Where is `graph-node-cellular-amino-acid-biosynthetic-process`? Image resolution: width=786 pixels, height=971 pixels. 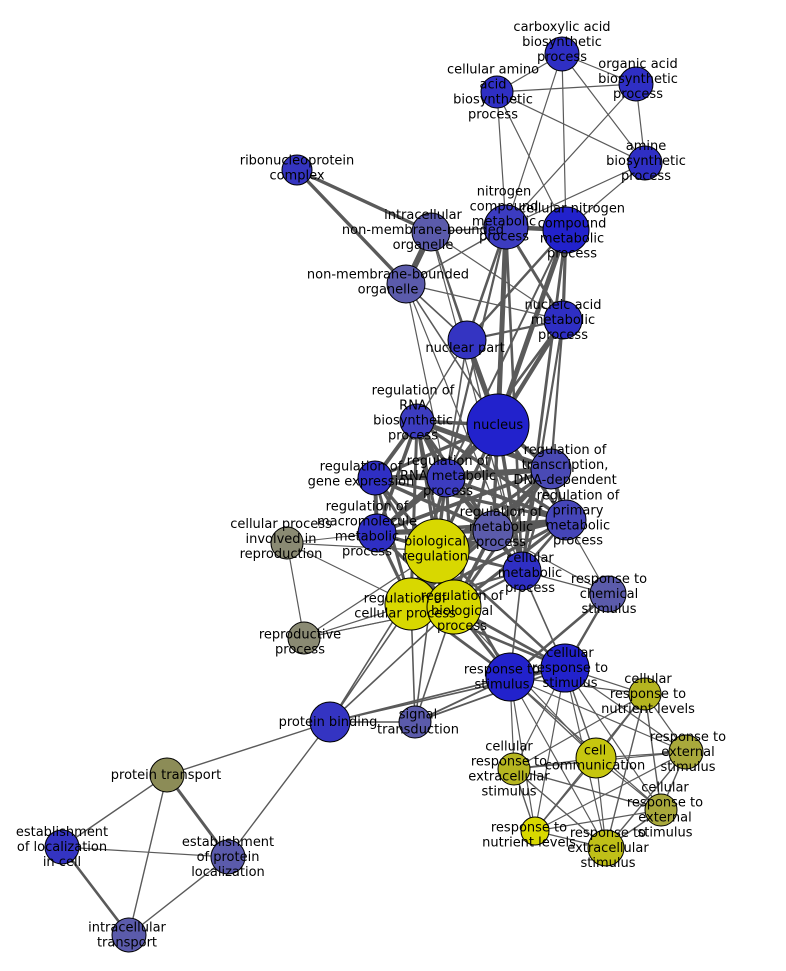
graph-node-cellular-amino-acid-biosynthetic-process is located at coordinates (497, 92).